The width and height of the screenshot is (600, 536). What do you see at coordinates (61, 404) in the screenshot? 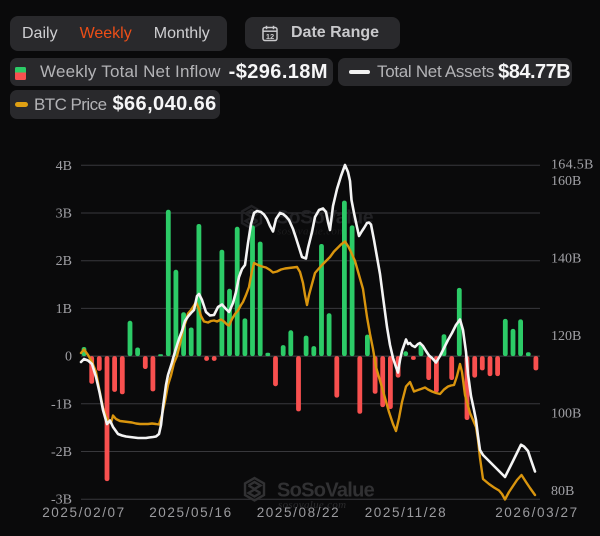
I see `svg-text: -1B` at bounding box center [61, 404].